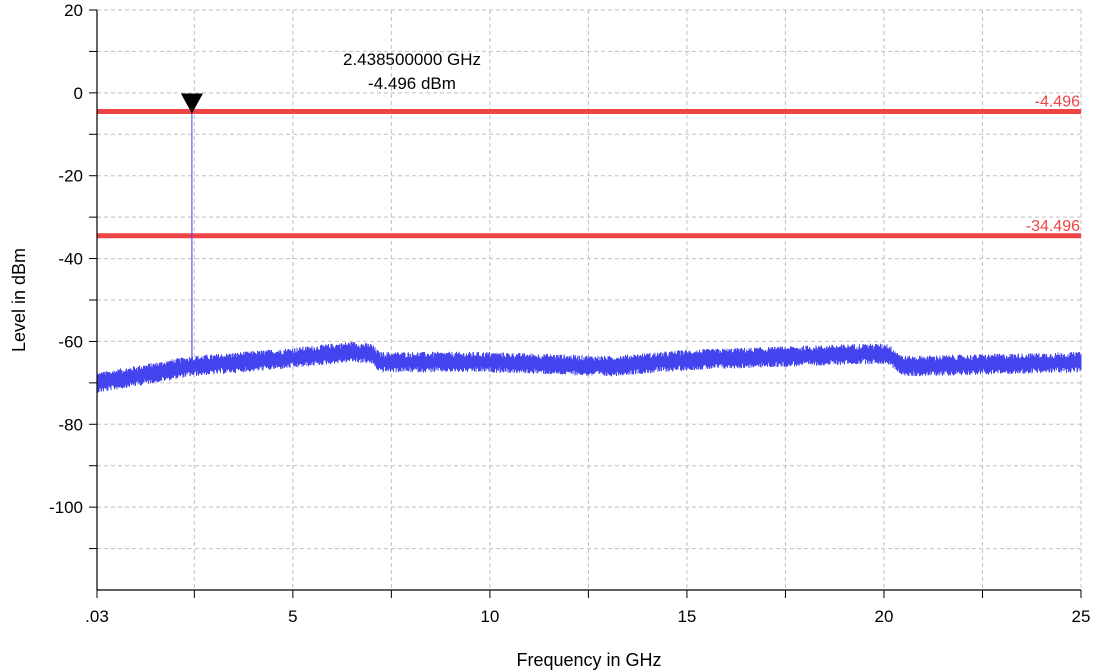 The image size is (1102, 672). What do you see at coordinates (70, 424) in the screenshot?
I see `y-tick-label: -80` at bounding box center [70, 424].